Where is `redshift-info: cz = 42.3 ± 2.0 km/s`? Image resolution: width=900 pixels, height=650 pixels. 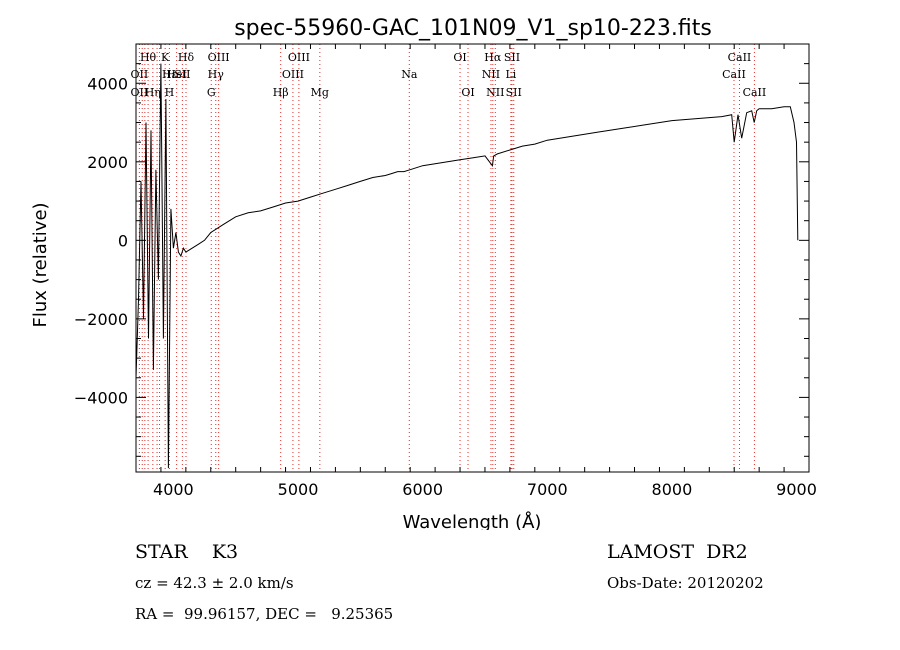 redshift-info: cz = 42.3 ± 2.0 km/s is located at coordinates (214, 583).